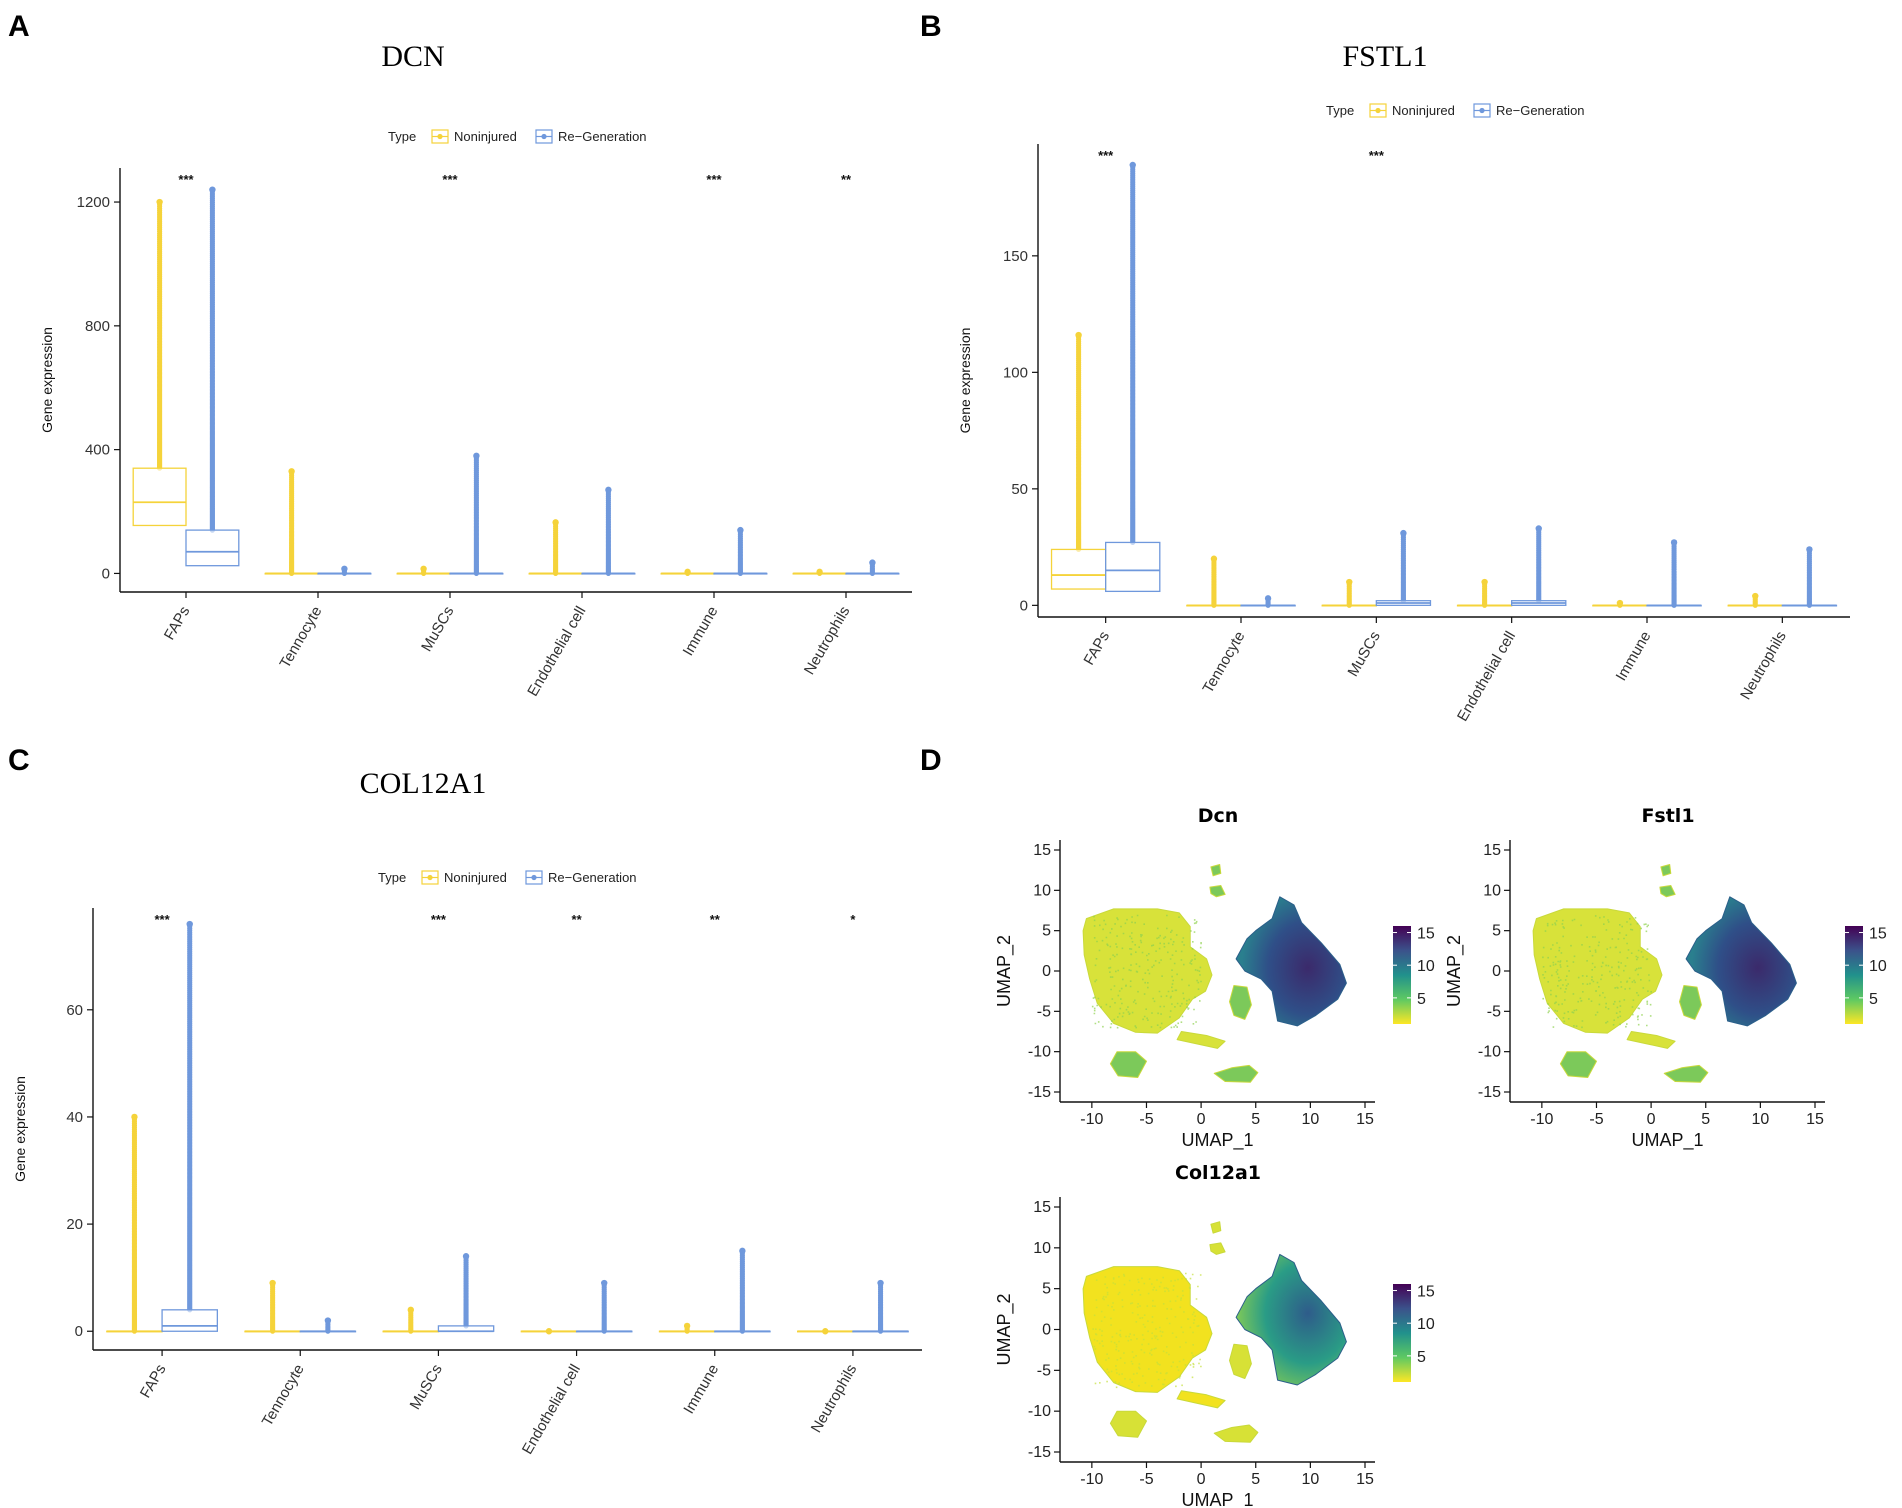 This screenshot has height=1508, width=1902. What do you see at coordinates (1147, 1329) in the screenshot?
I see `cluster-left-large` at bounding box center [1147, 1329].